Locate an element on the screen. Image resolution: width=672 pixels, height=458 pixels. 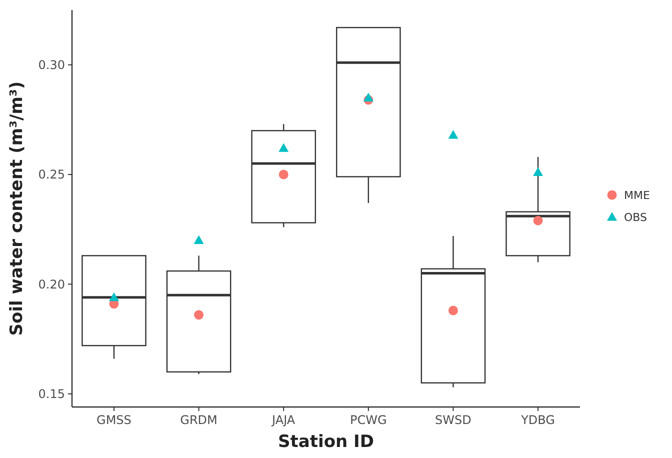
y-axis-title: Soil water content (m³/m³) is located at coordinates (17, 208).